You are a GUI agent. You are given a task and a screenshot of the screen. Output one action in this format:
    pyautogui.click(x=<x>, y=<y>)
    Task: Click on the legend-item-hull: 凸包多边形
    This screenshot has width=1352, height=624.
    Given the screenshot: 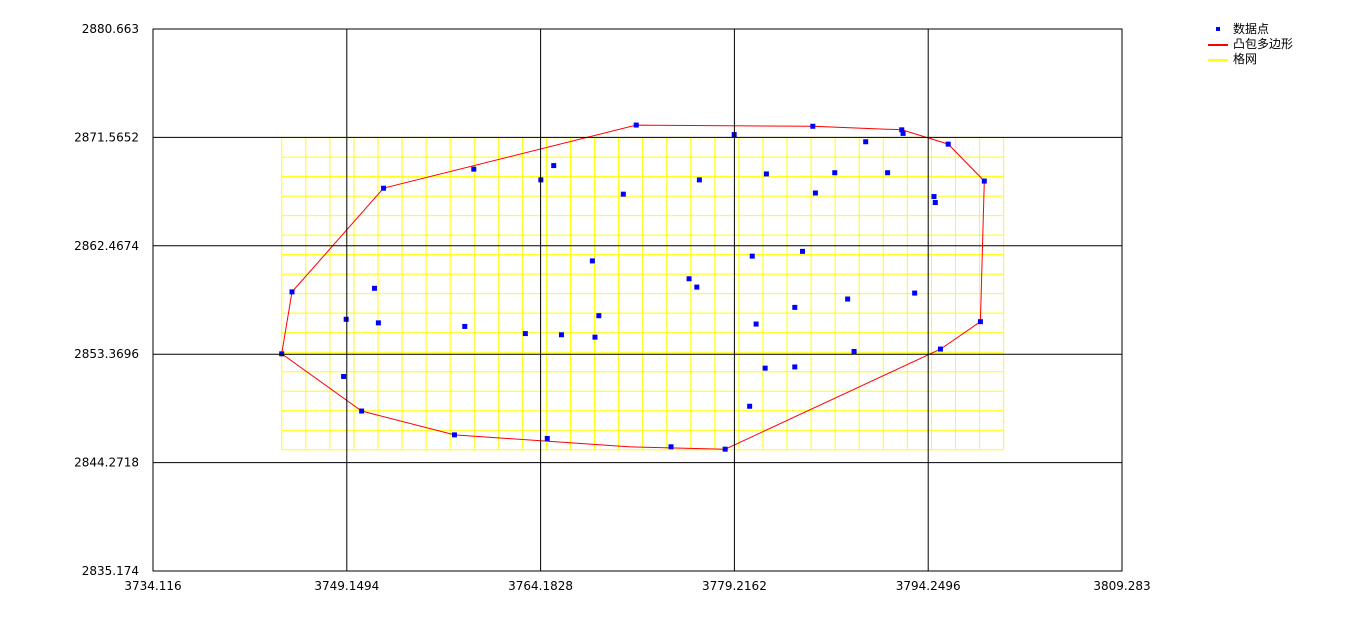 What is the action you would take?
    pyautogui.click(x=1250, y=44)
    